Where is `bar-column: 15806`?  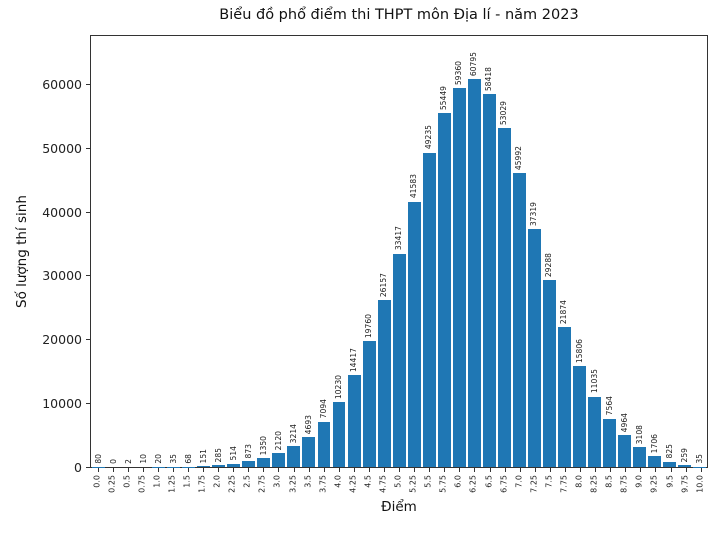
bar-column: 15806 is located at coordinates (579, 251).